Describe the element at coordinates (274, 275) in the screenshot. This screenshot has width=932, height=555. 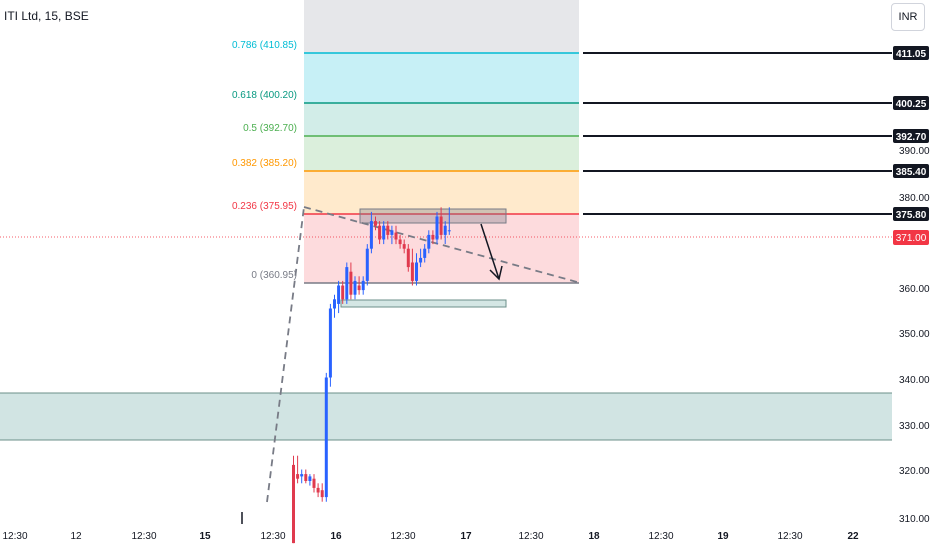
I see `fib-label-5: 0 (360.95)` at that location.